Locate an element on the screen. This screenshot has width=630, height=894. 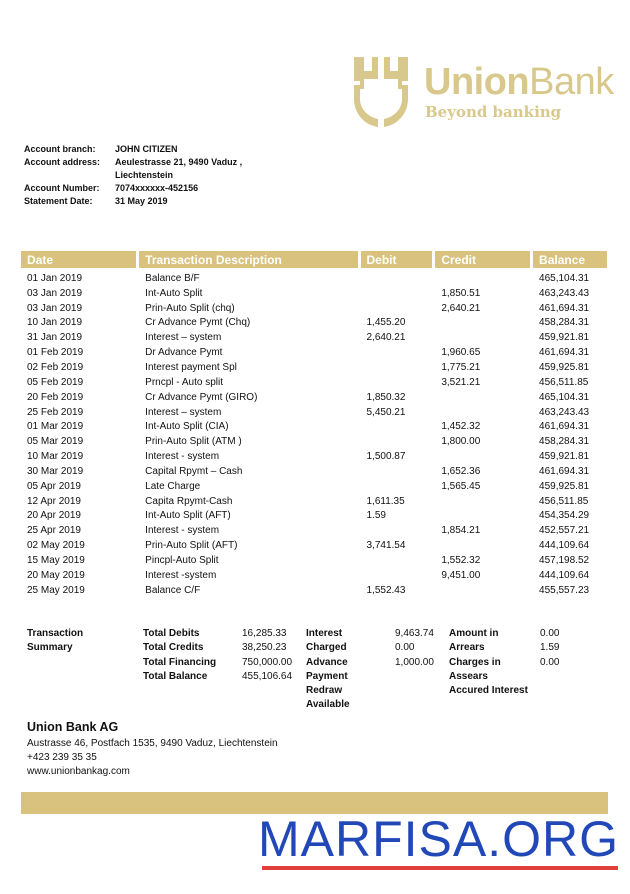
cell-date: 05 Feb 2019 is located at coordinates (80, 382).